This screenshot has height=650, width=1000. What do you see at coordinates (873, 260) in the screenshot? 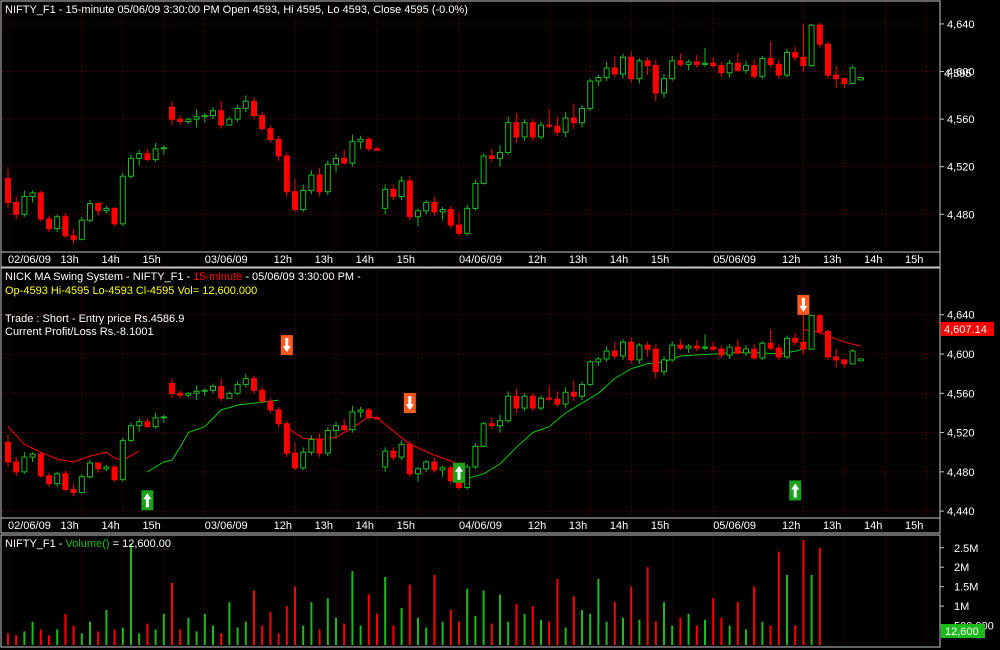
I see `price-xaxis-label: 14h` at bounding box center [873, 260].